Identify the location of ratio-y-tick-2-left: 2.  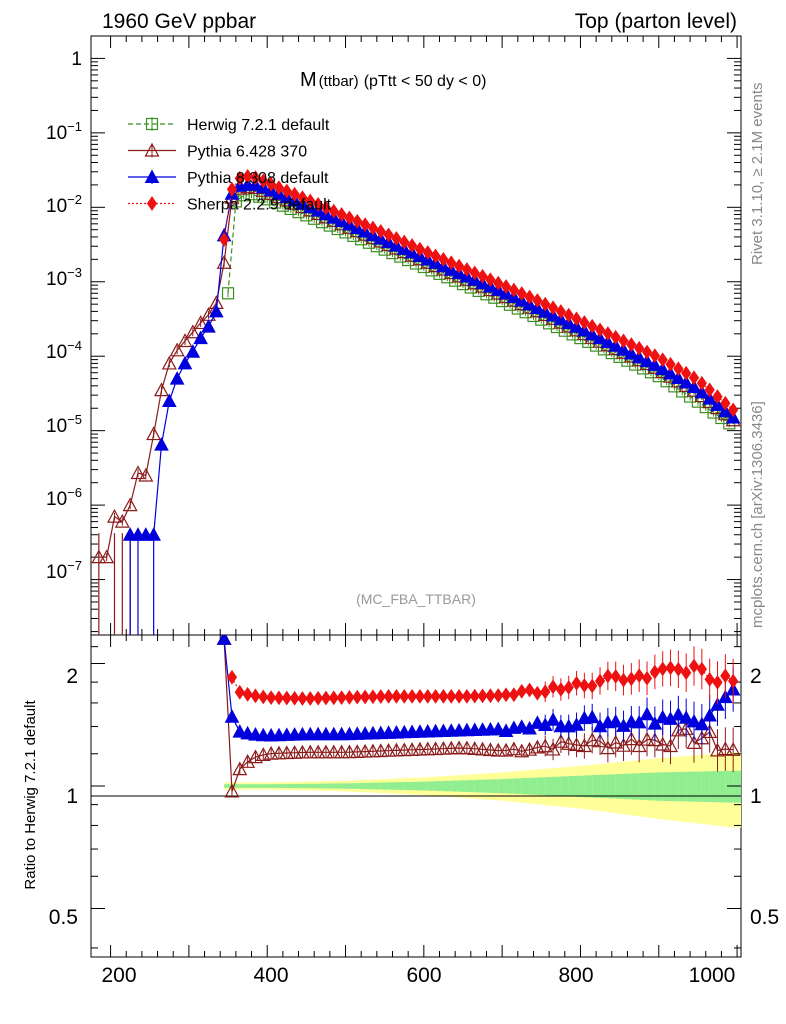
(72, 676).